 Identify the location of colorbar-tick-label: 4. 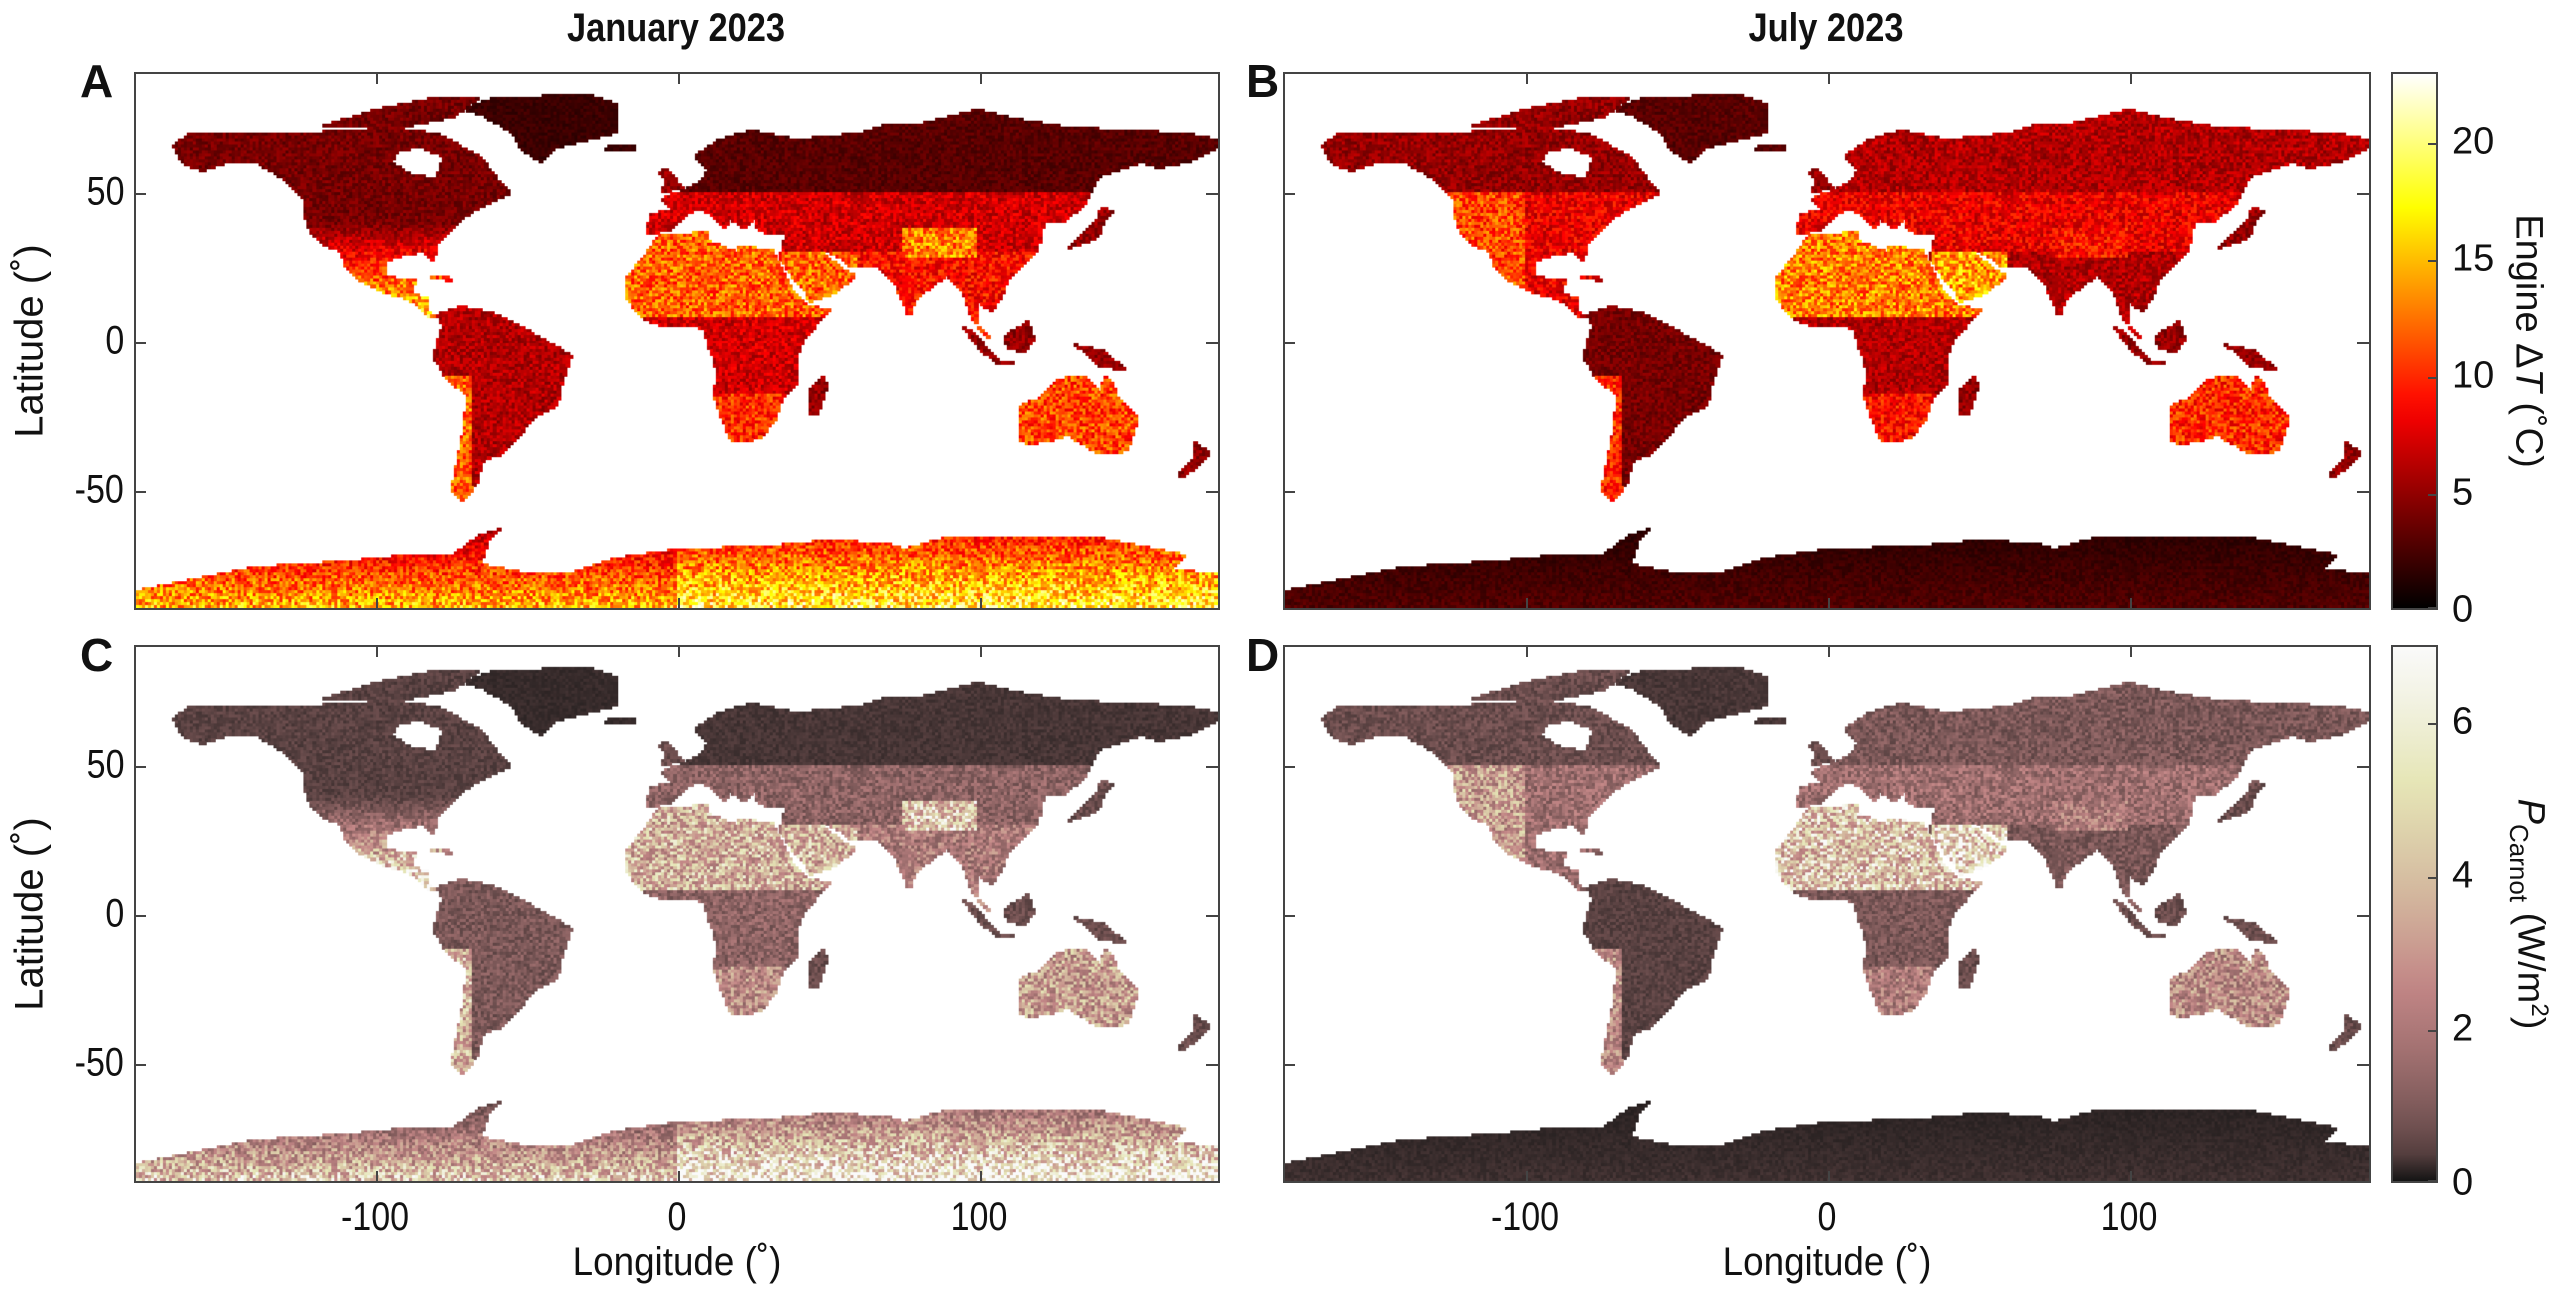
(2463, 875).